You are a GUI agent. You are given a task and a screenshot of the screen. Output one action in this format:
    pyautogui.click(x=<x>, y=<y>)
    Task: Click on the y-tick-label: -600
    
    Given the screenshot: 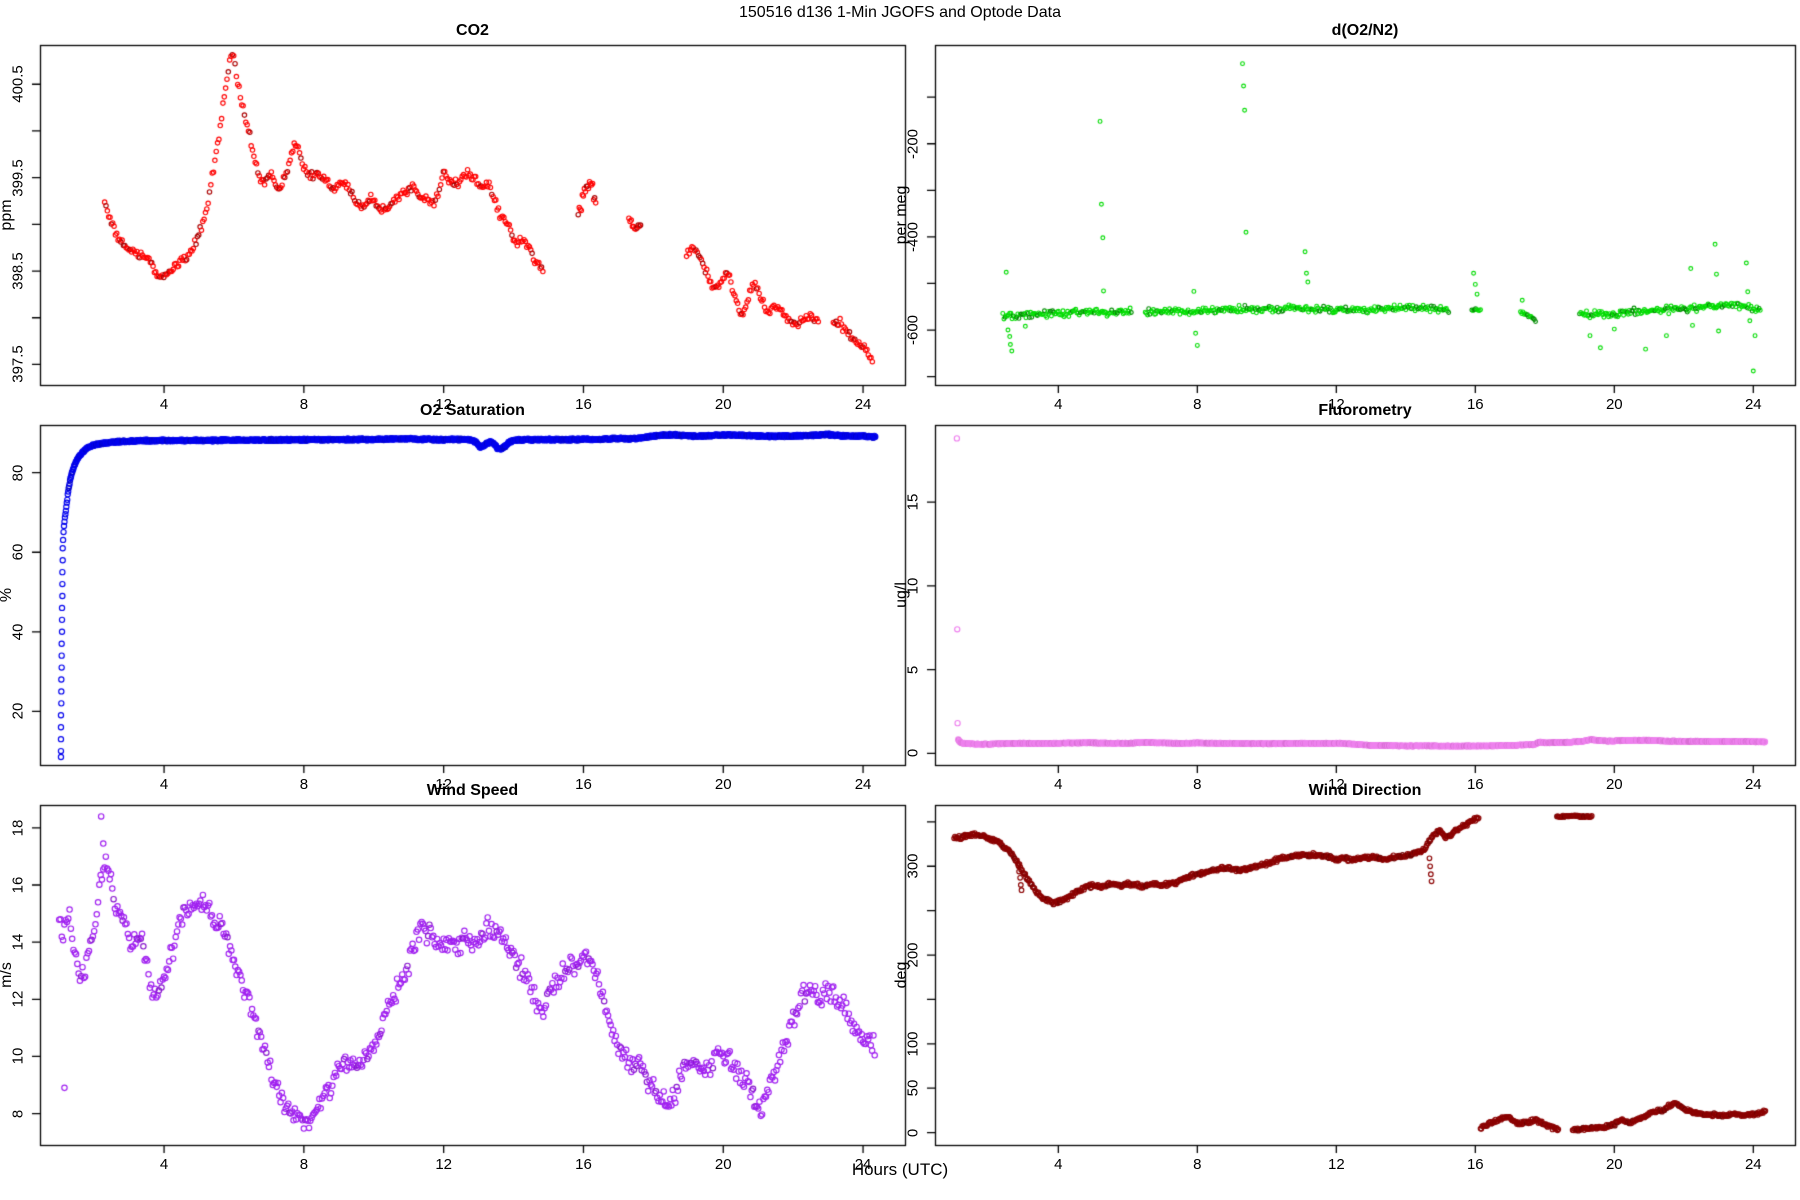 What is the action you would take?
    pyautogui.click(x=913, y=330)
    